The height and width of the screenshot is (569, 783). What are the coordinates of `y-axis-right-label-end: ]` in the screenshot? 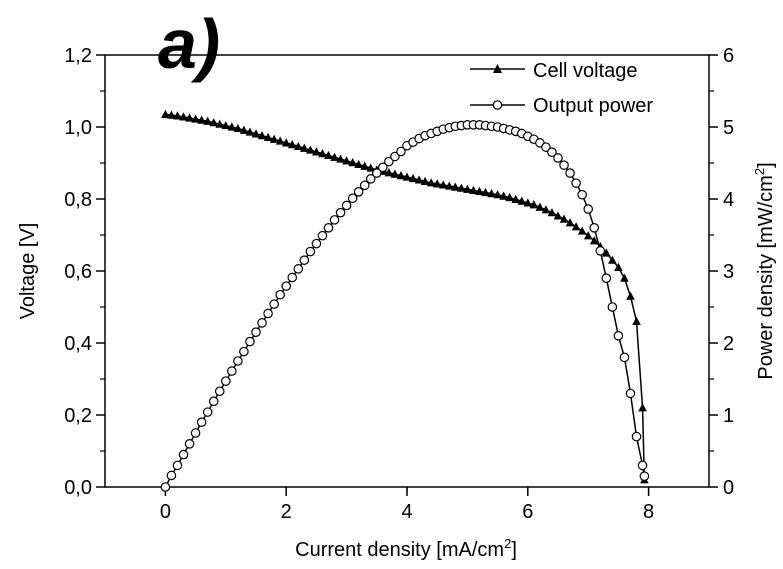 It's located at (766, 165).